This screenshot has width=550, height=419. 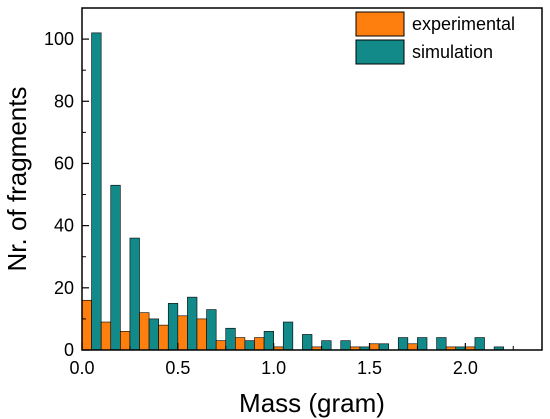 What do you see at coordinates (380, 24) in the screenshot?
I see `legend-swatch-experimental` at bounding box center [380, 24].